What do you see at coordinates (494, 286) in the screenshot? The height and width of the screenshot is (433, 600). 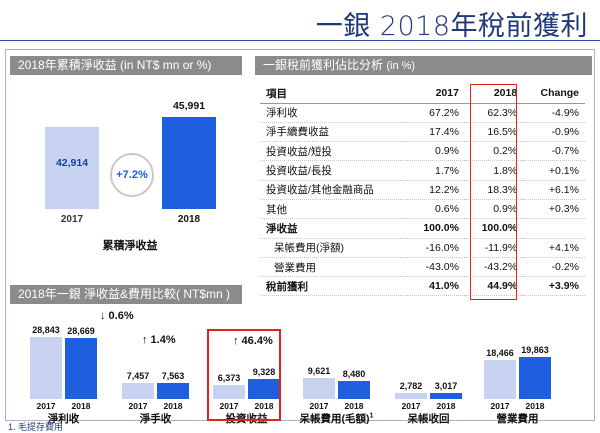 I see `cell-y2018: 44.9%` at bounding box center [494, 286].